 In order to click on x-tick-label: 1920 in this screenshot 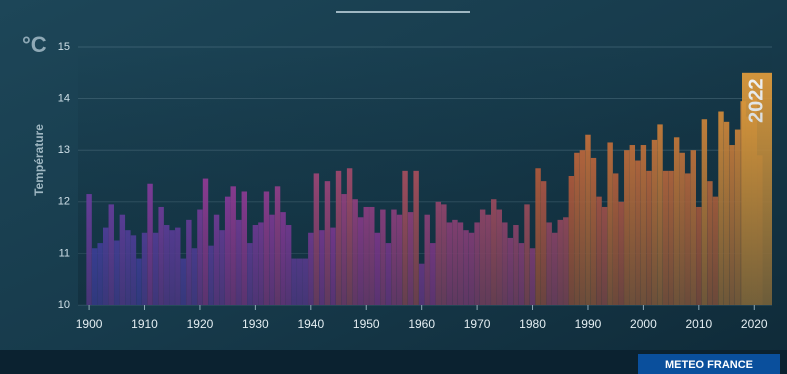, I will do `click(200, 324)`.